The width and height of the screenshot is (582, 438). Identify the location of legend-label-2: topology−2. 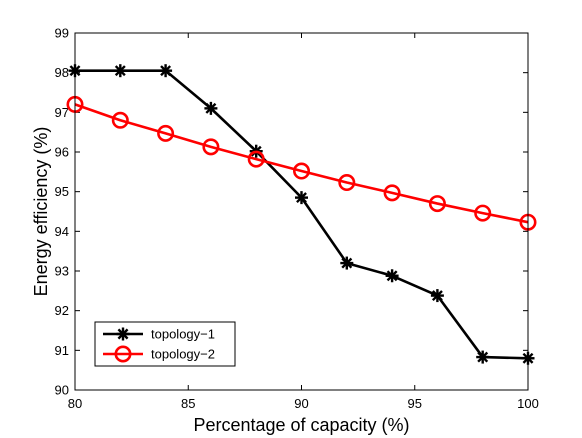
(183, 354).